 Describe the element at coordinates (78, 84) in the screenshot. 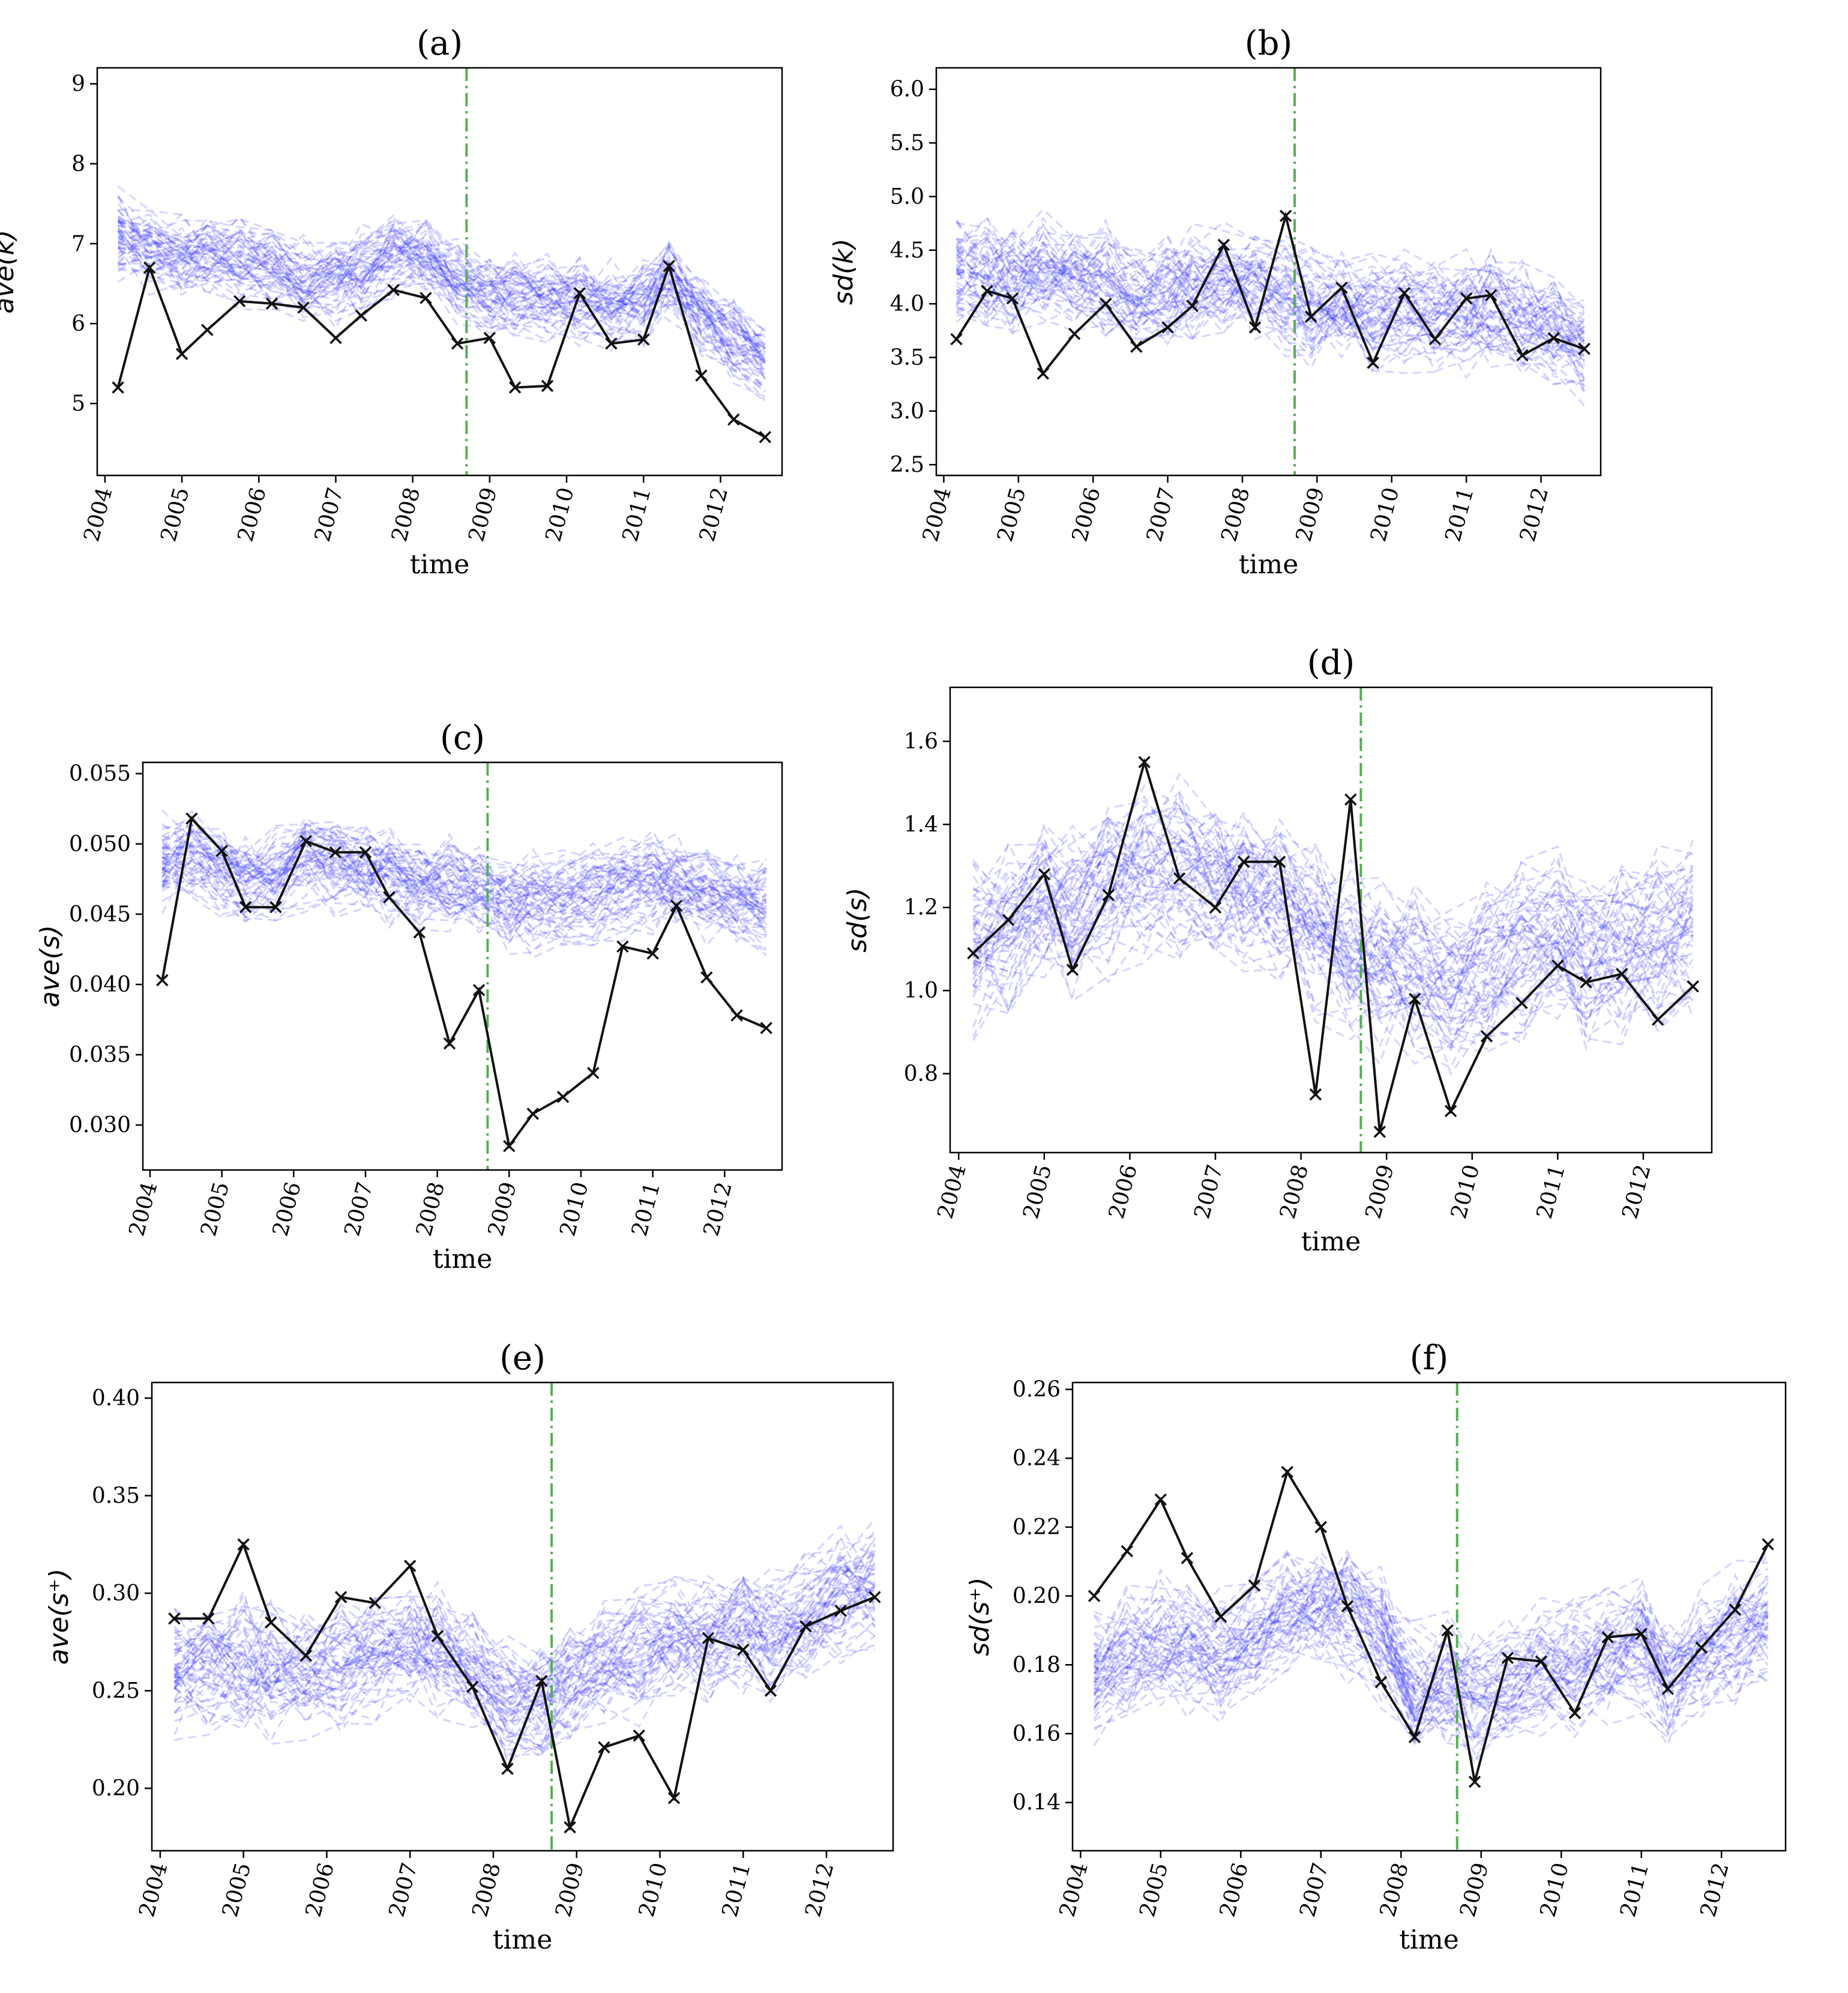

I see `y-tick-label: 9` at that location.